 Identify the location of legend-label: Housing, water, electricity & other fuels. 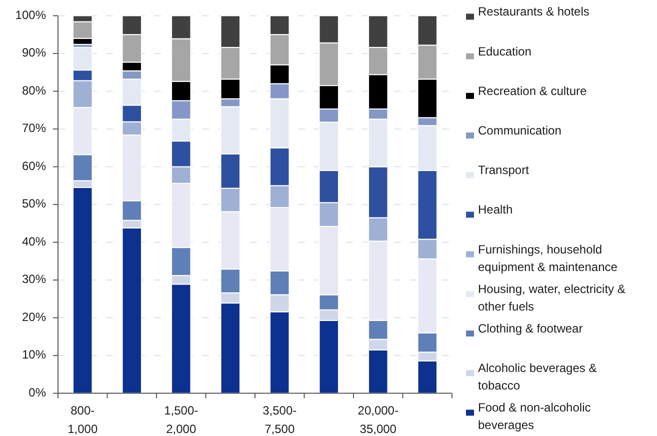
(552, 298).